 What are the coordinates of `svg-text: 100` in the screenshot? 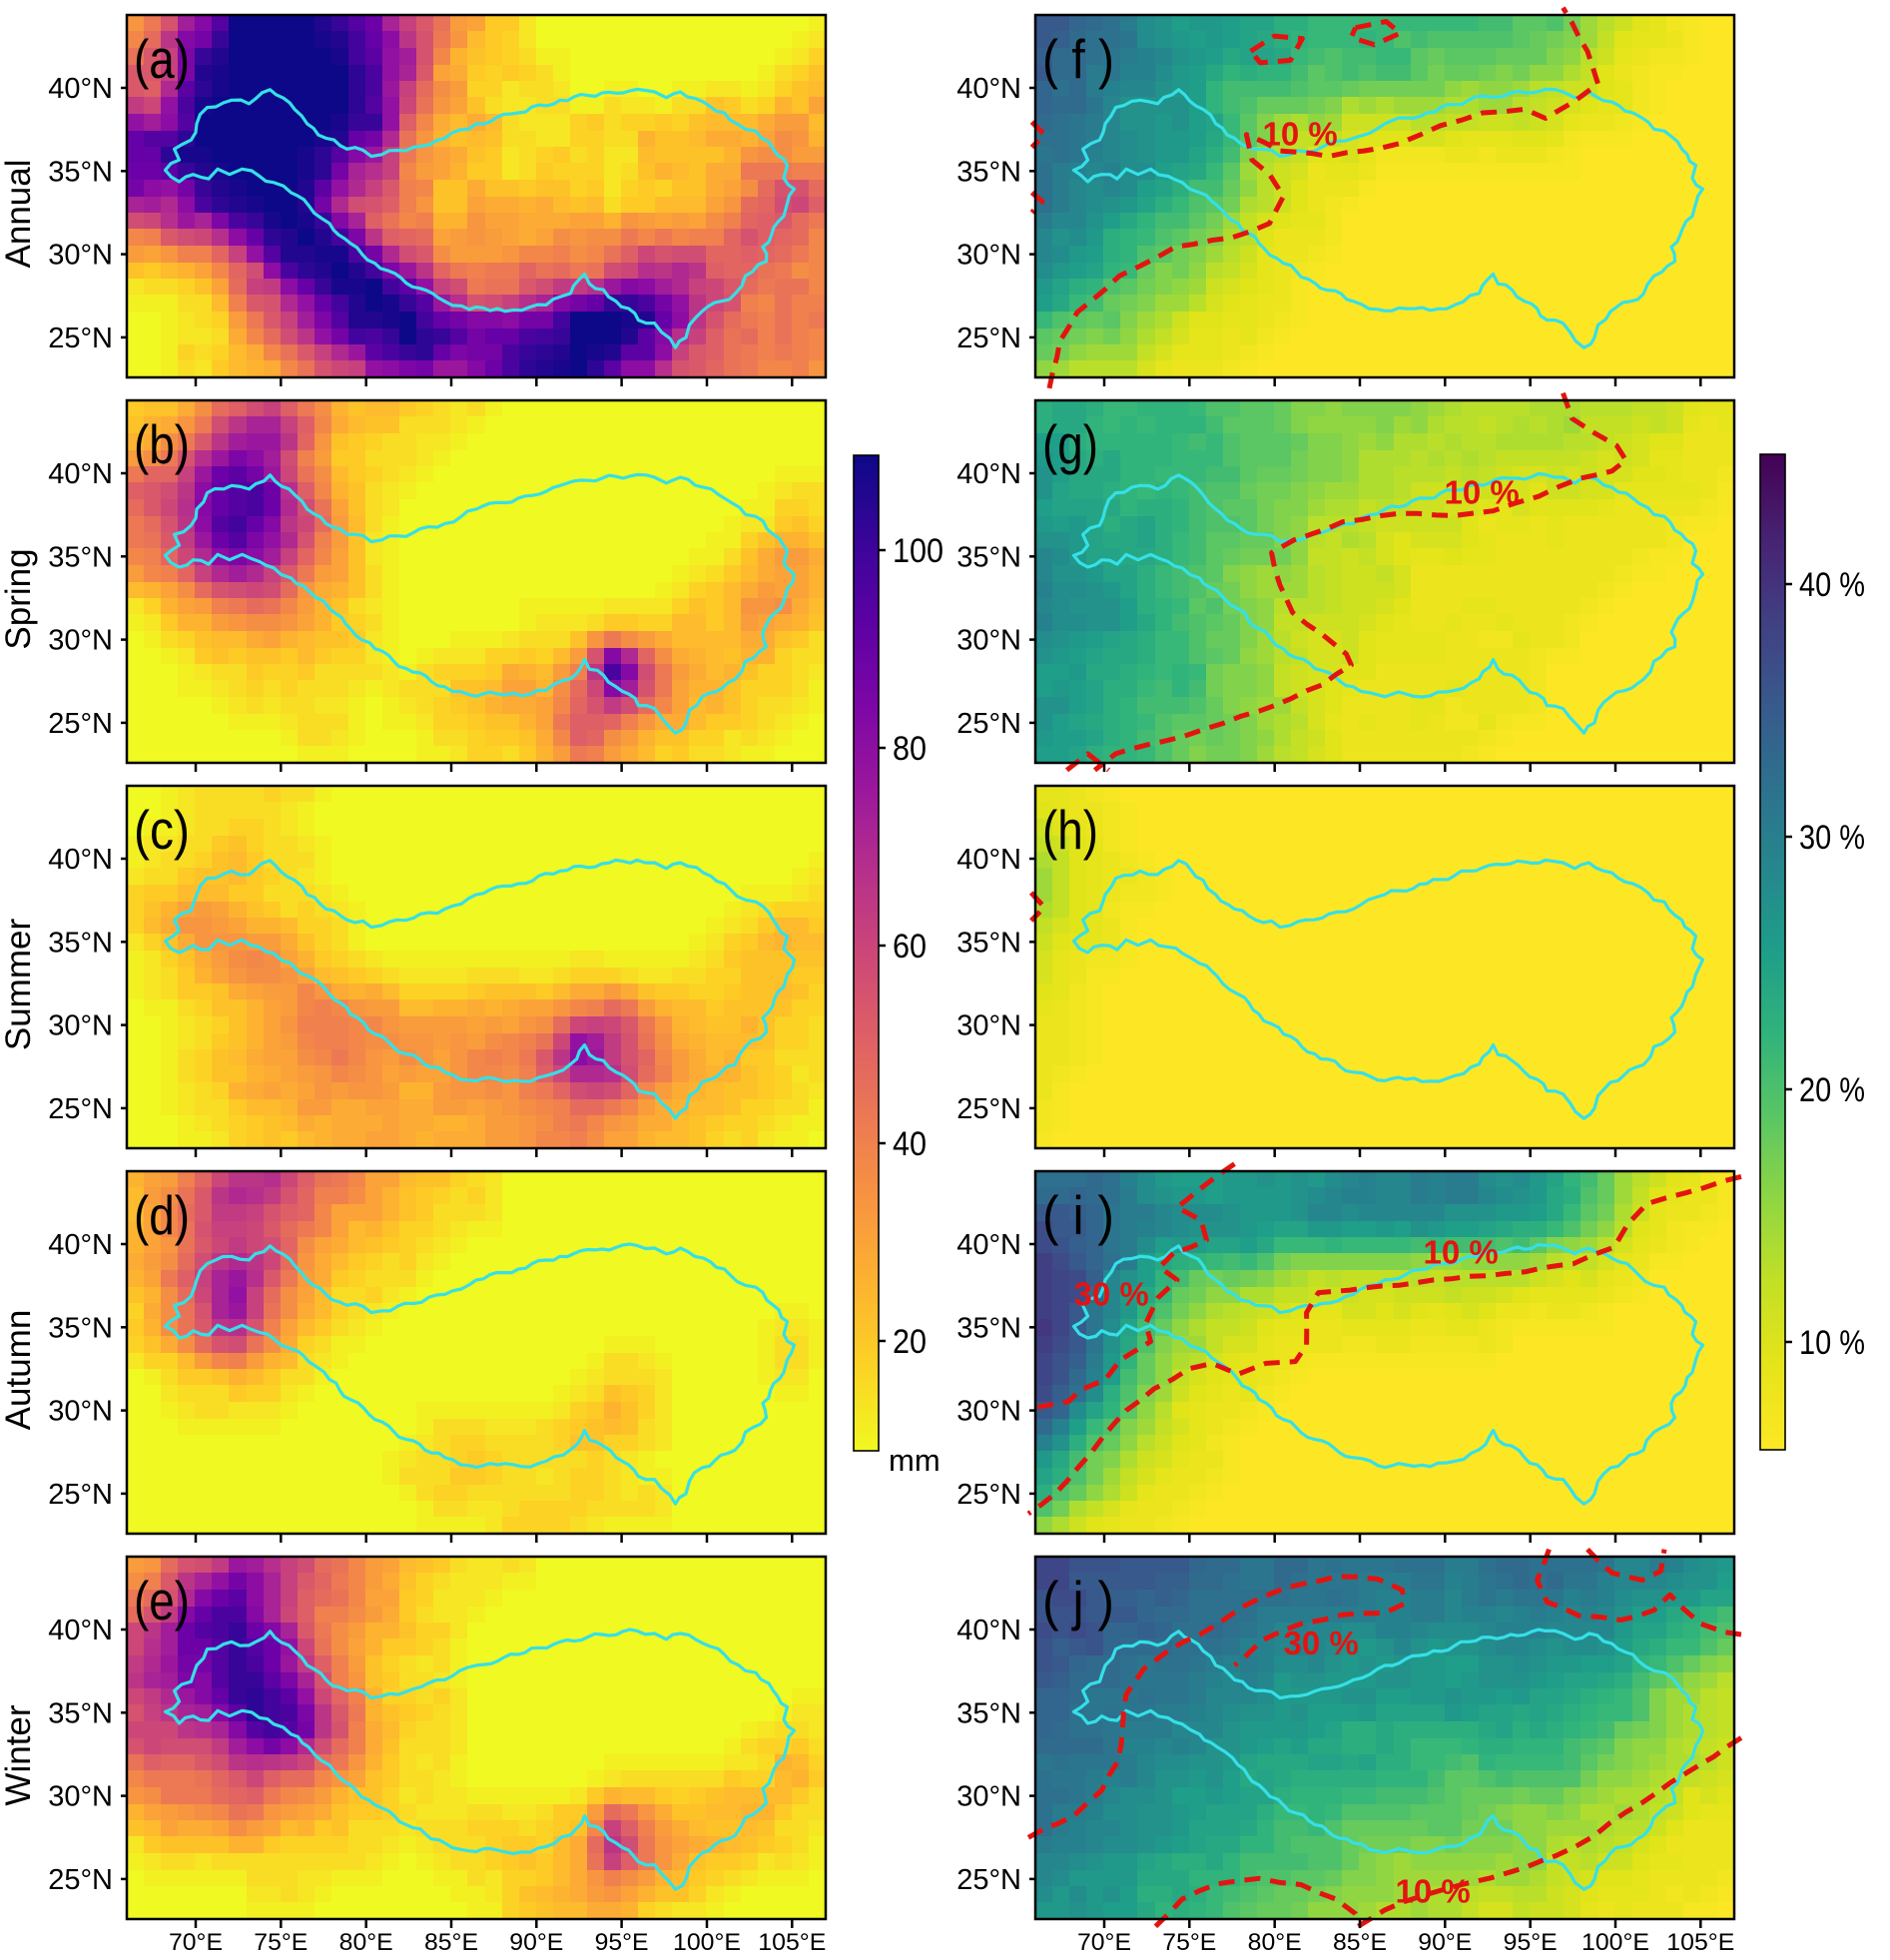 It's located at (919, 551).